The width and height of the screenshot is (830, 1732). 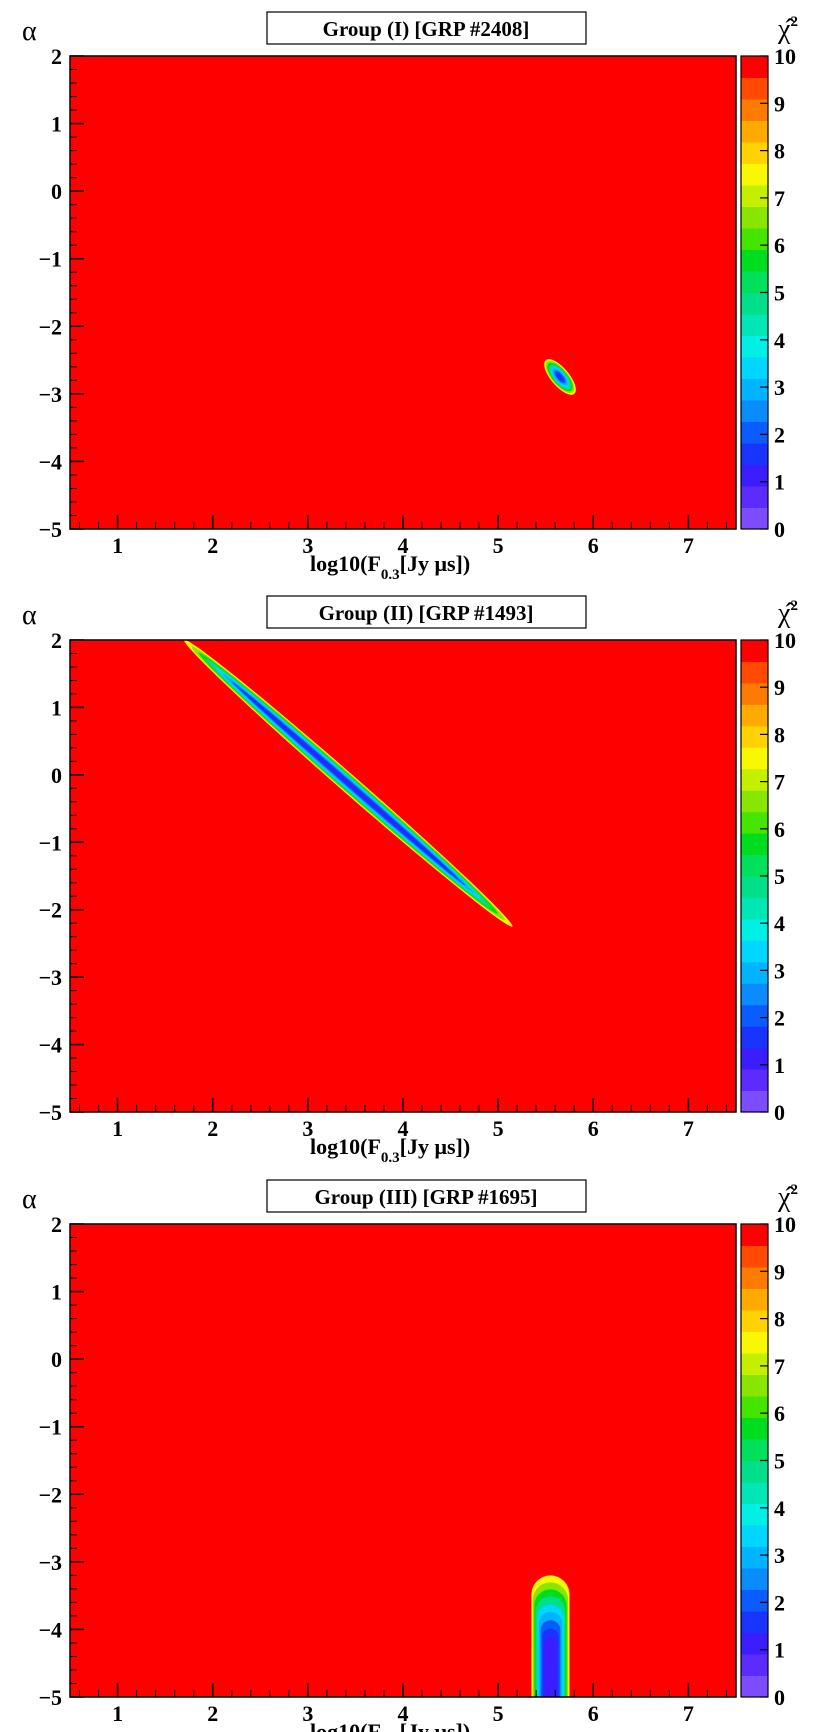 I want to click on y-axis-label: α, so click(x=29, y=1199).